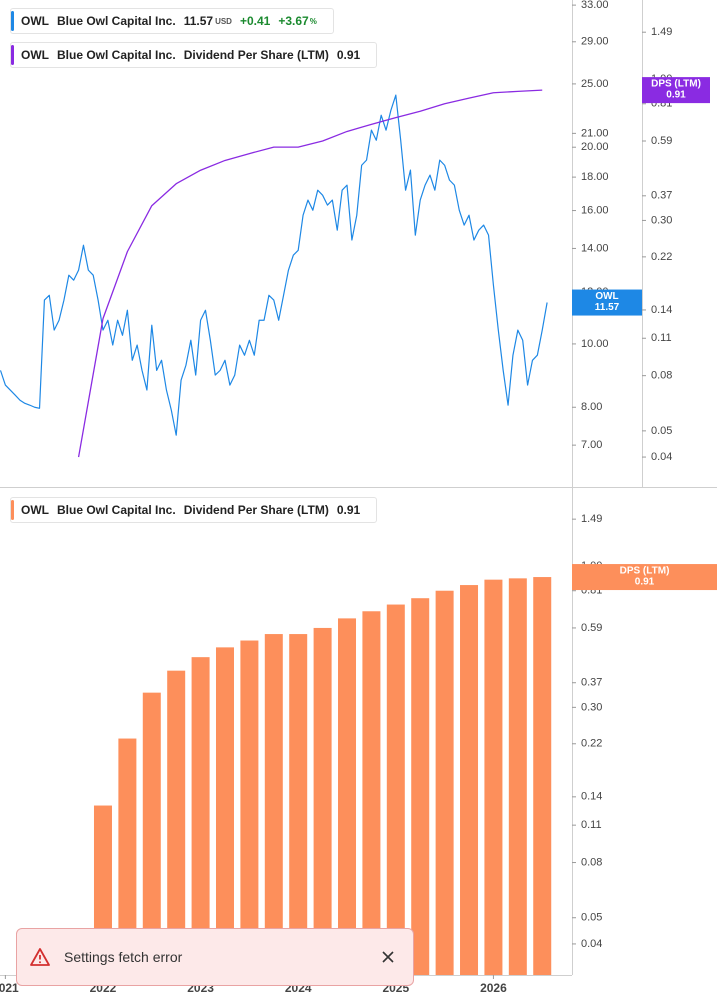 The height and width of the screenshot is (1005, 717). What do you see at coordinates (595, 5) in the screenshot?
I see `y-tick-label: 33.00` at bounding box center [595, 5].